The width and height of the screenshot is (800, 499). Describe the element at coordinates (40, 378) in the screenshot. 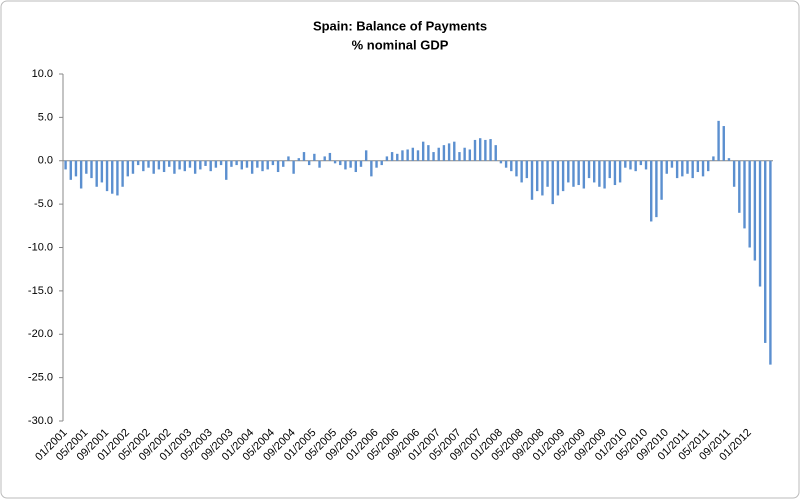

I see `y-tick-label: -25.0` at that location.